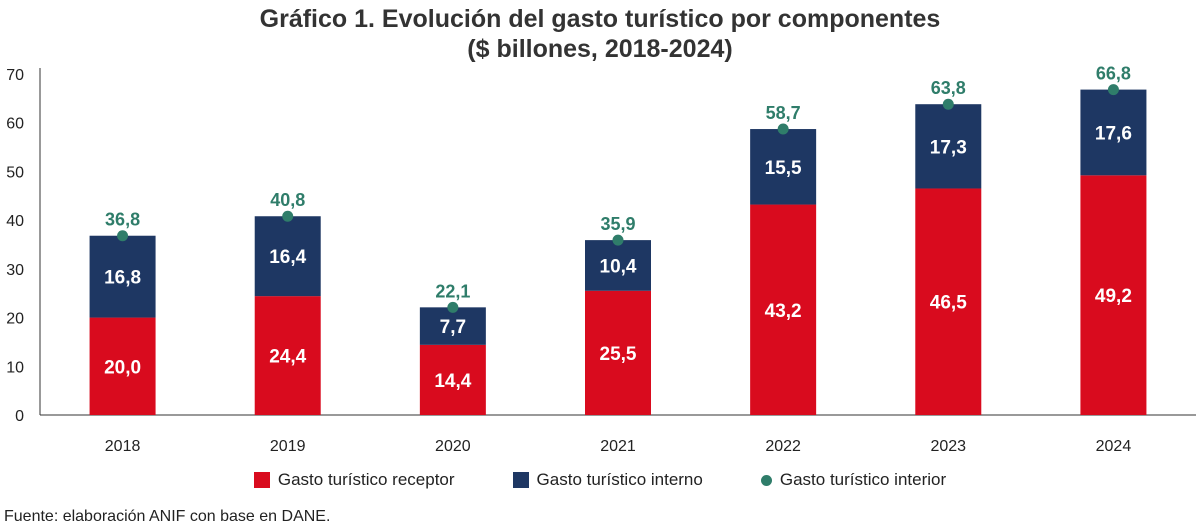 The height and width of the screenshot is (528, 1200). Describe the element at coordinates (261, 480) in the screenshot. I see `legend-swatch-receptor` at that location.